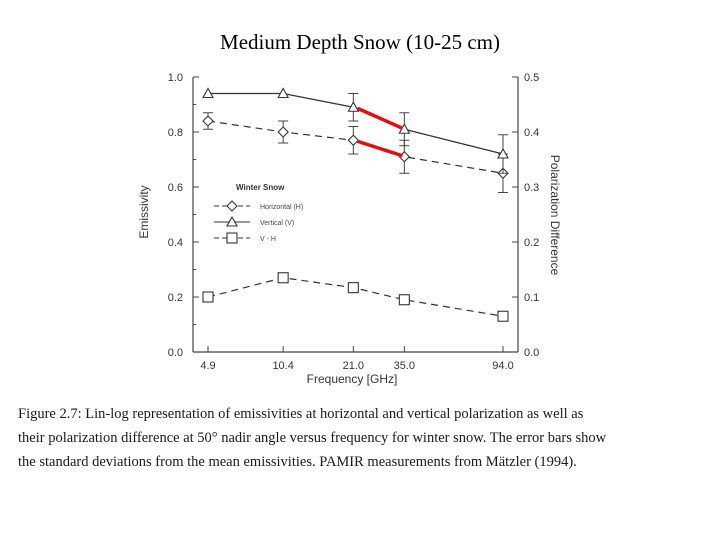 This screenshot has height=540, width=720. What do you see at coordinates (277, 223) in the screenshot?
I see `legend-label: Vertical (V)` at bounding box center [277, 223].